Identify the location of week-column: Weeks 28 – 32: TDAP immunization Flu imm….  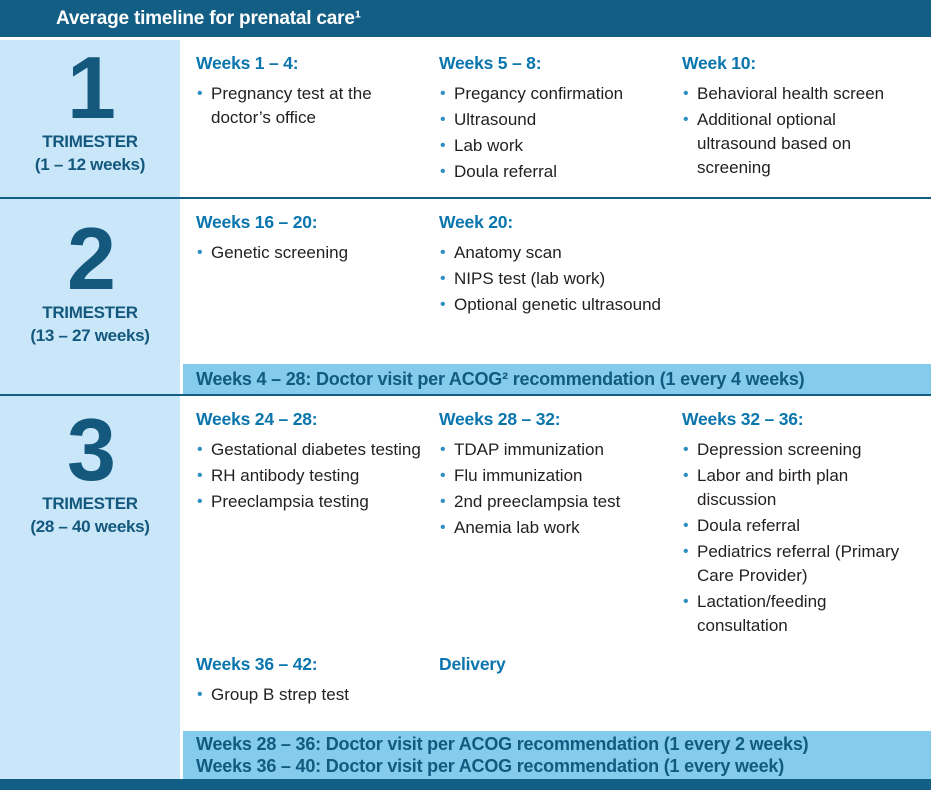
(560, 524).